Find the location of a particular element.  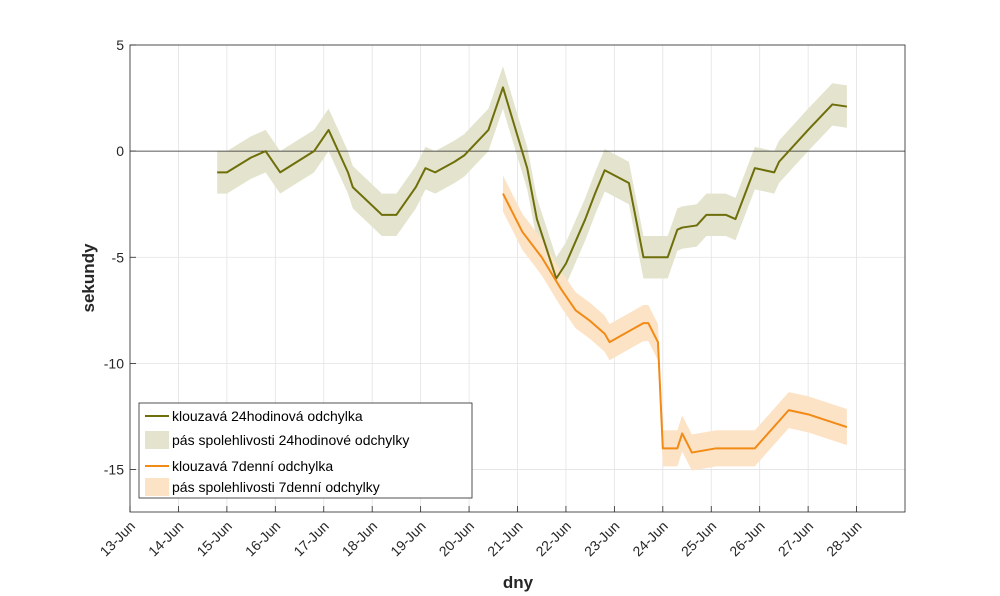

y-tick-label: -15 is located at coordinates (114, 470).